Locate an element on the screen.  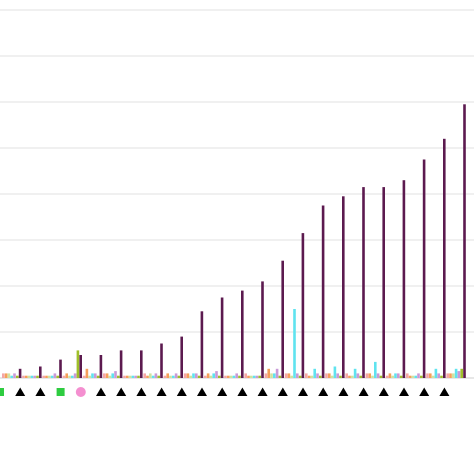
category-markers is located at coordinates (225, 392).